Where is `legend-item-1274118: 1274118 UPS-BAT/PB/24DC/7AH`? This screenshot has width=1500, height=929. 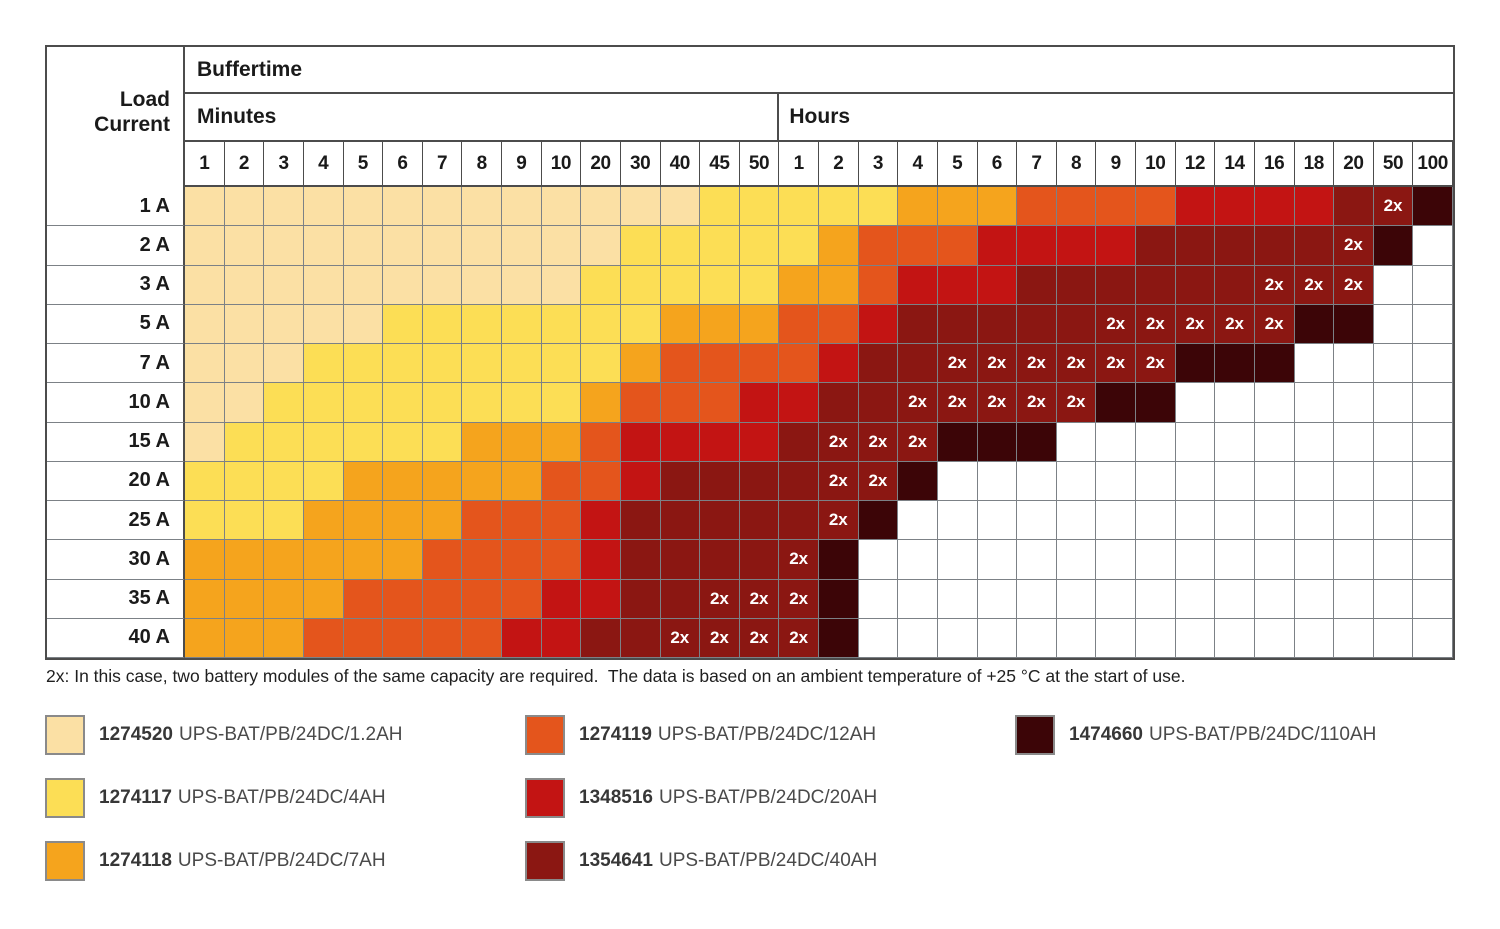
legend-item-1274118: 1274118 UPS-BAT/PB/24DC/7AH is located at coordinates (223, 861).